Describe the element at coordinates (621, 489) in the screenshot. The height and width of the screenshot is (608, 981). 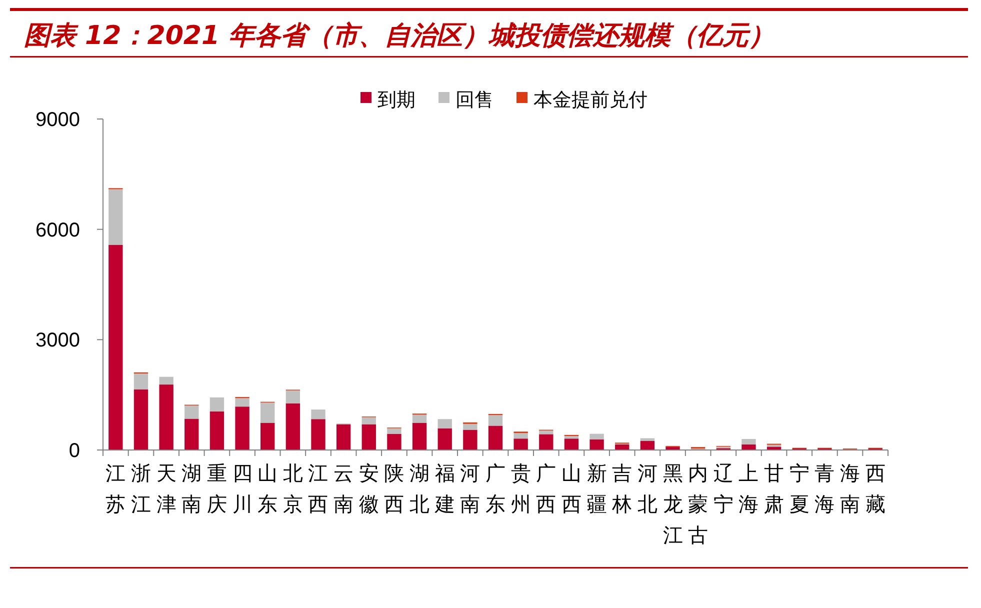
I see `x-tick-label: 吉林` at that location.